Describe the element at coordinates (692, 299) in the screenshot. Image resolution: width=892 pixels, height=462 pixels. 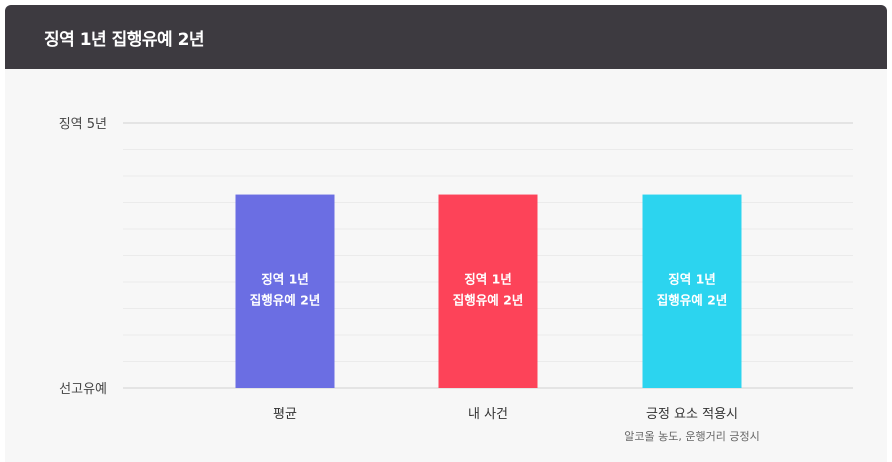
I see `bar-label-3-line-2: 집행유예 2년` at that location.